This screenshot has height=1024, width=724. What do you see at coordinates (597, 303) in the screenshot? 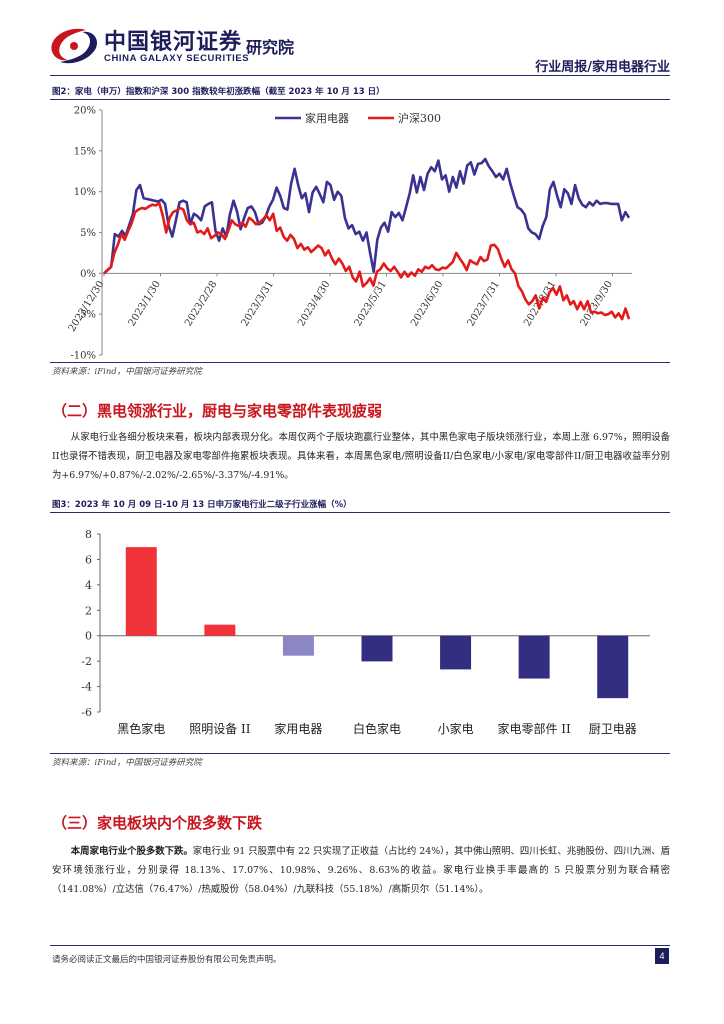
I see `fig2-x-tick-label: 2023/9/30` at bounding box center [597, 303].